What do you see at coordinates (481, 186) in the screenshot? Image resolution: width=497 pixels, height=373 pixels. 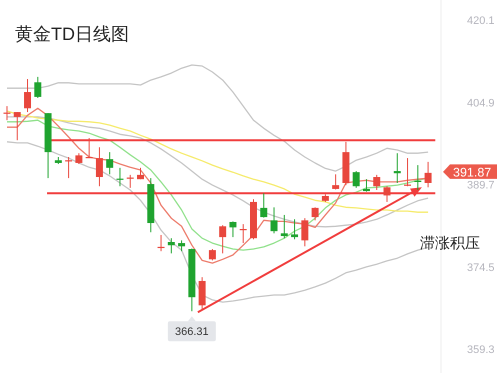 I see `y-tick-label: 389.7` at bounding box center [481, 186].